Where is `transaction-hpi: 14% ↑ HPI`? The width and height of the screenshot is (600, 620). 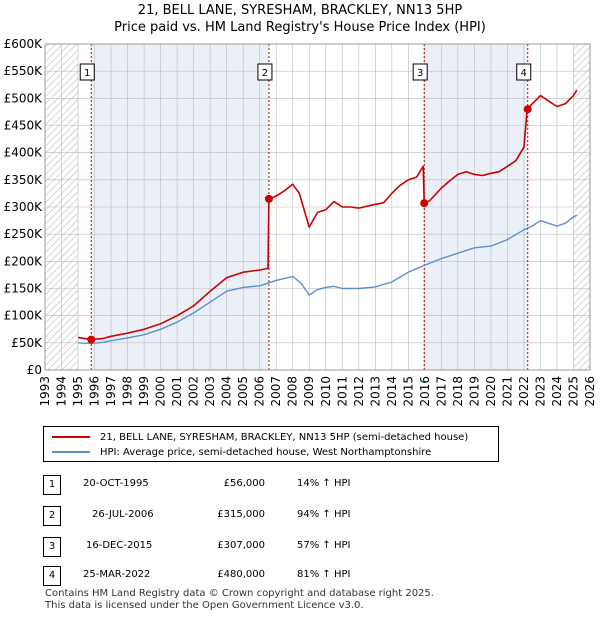
transaction-hpi: 14% ↑ HPI is located at coordinates (324, 483).